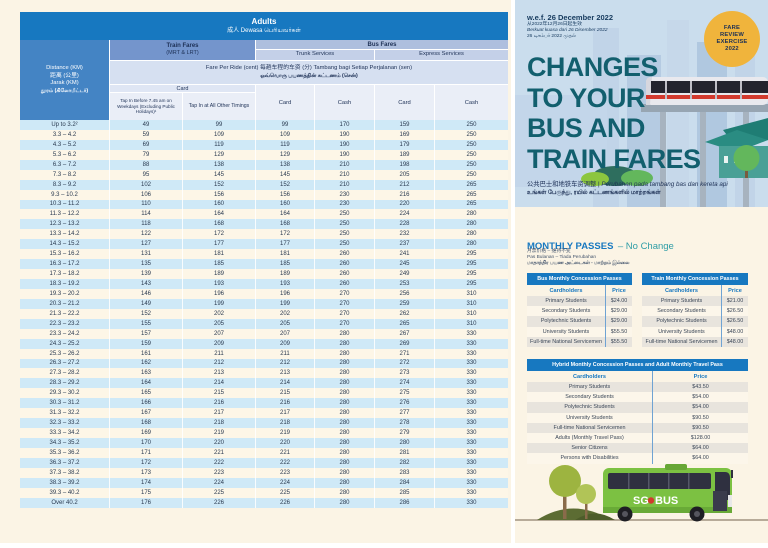 The width and height of the screenshot is (768, 548). Describe the element at coordinates (586, 97) in the screenshot. I see `title-line: TO YOUR` at that location.